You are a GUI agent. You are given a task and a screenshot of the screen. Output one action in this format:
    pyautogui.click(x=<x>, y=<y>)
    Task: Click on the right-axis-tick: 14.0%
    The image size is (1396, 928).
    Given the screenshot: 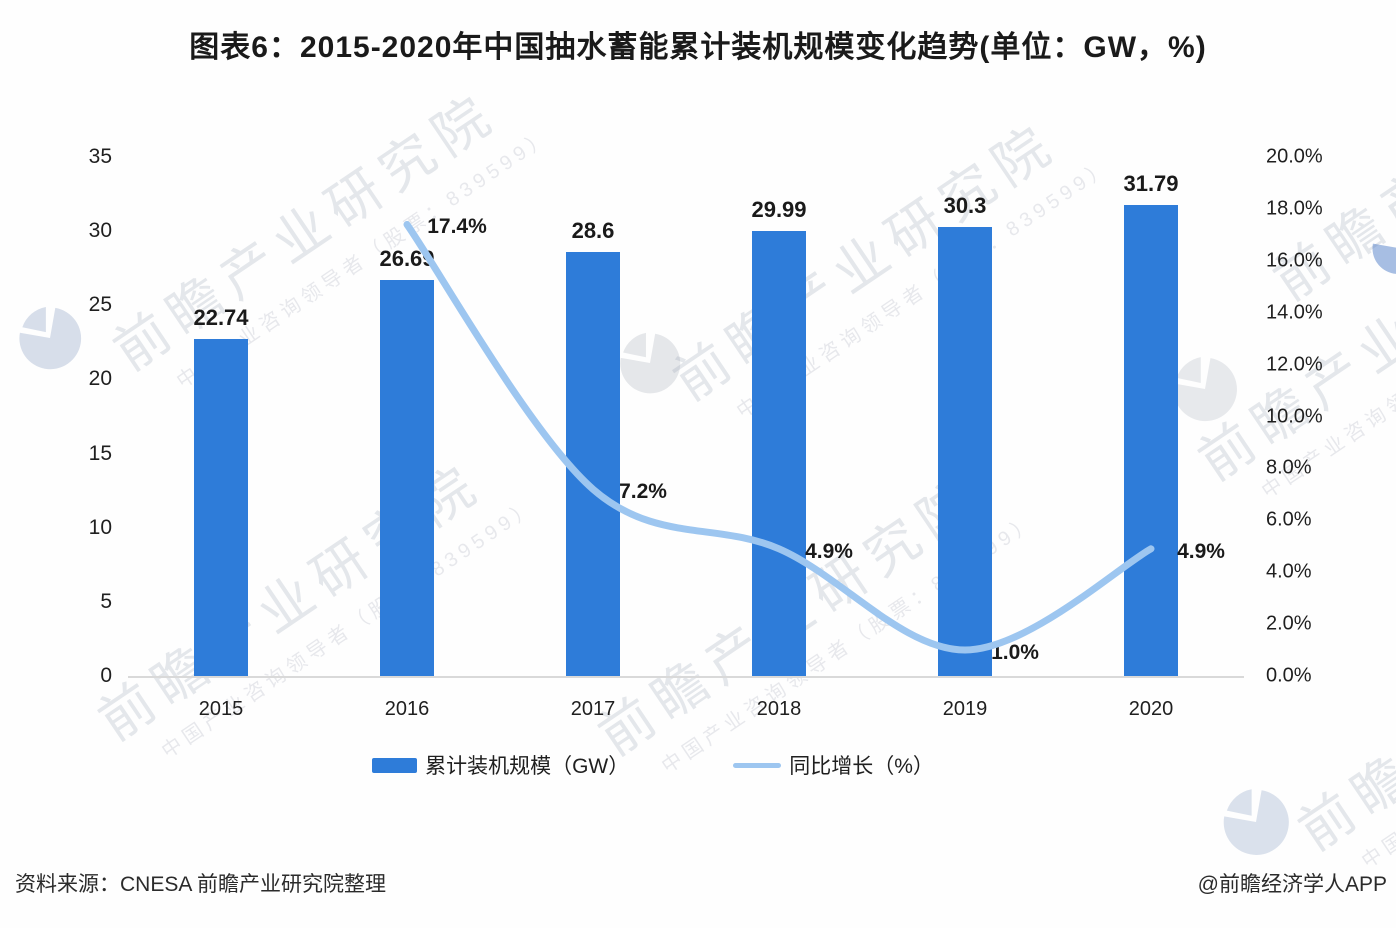 What is the action you would take?
    pyautogui.click(x=1294, y=312)
    